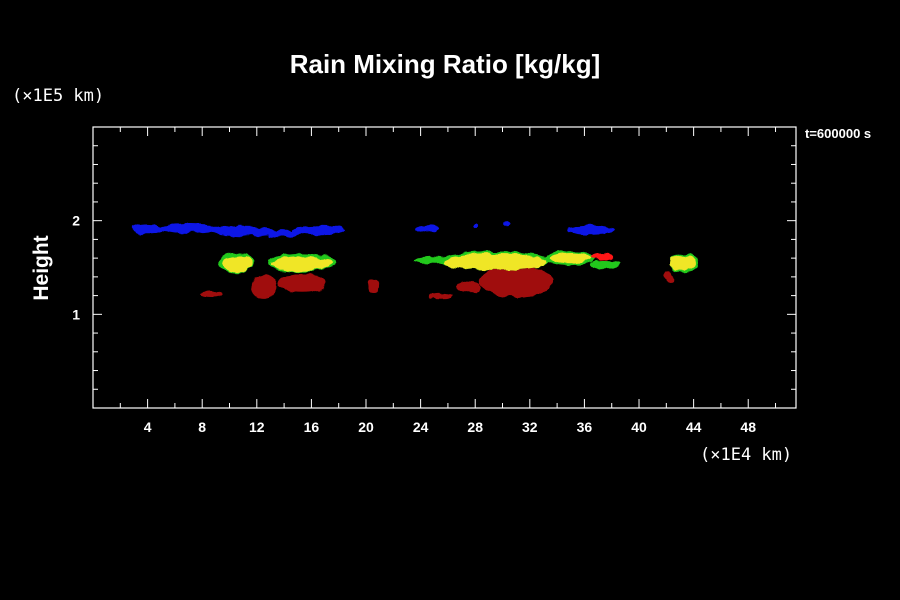  What do you see at coordinates (604, 265) in the screenshot?
I see `field-region-mid` at bounding box center [604, 265].